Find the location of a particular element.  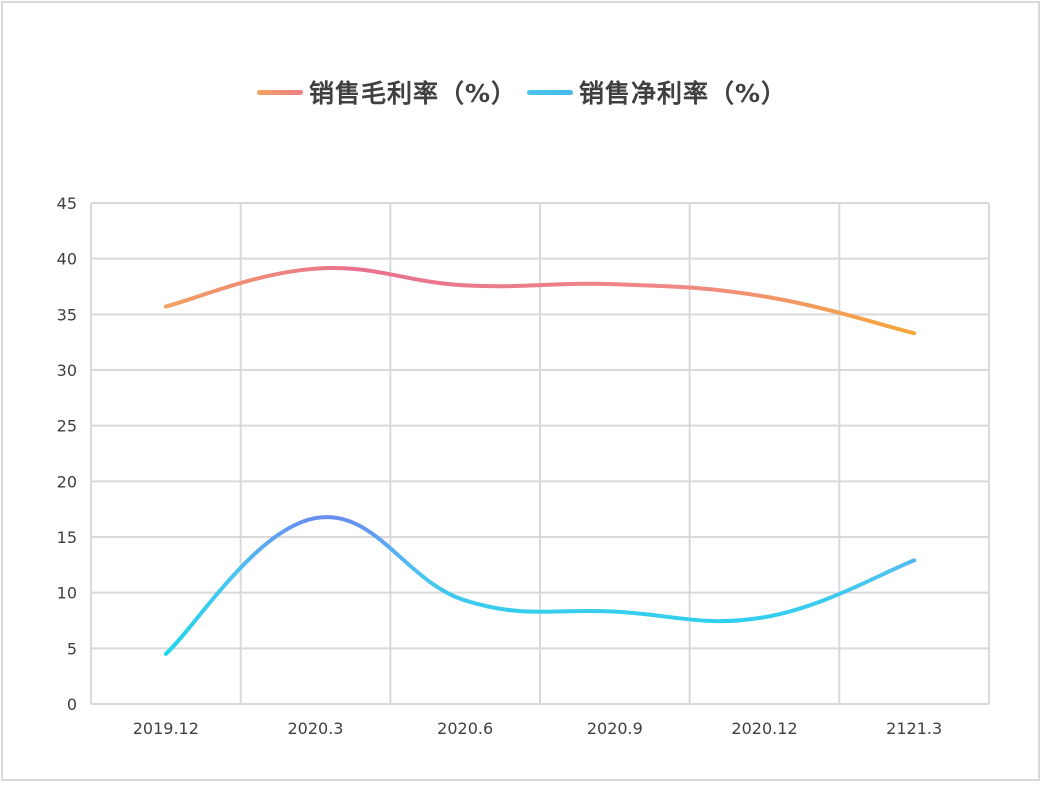

x-tick-label: 2020.3 is located at coordinates (316, 728).